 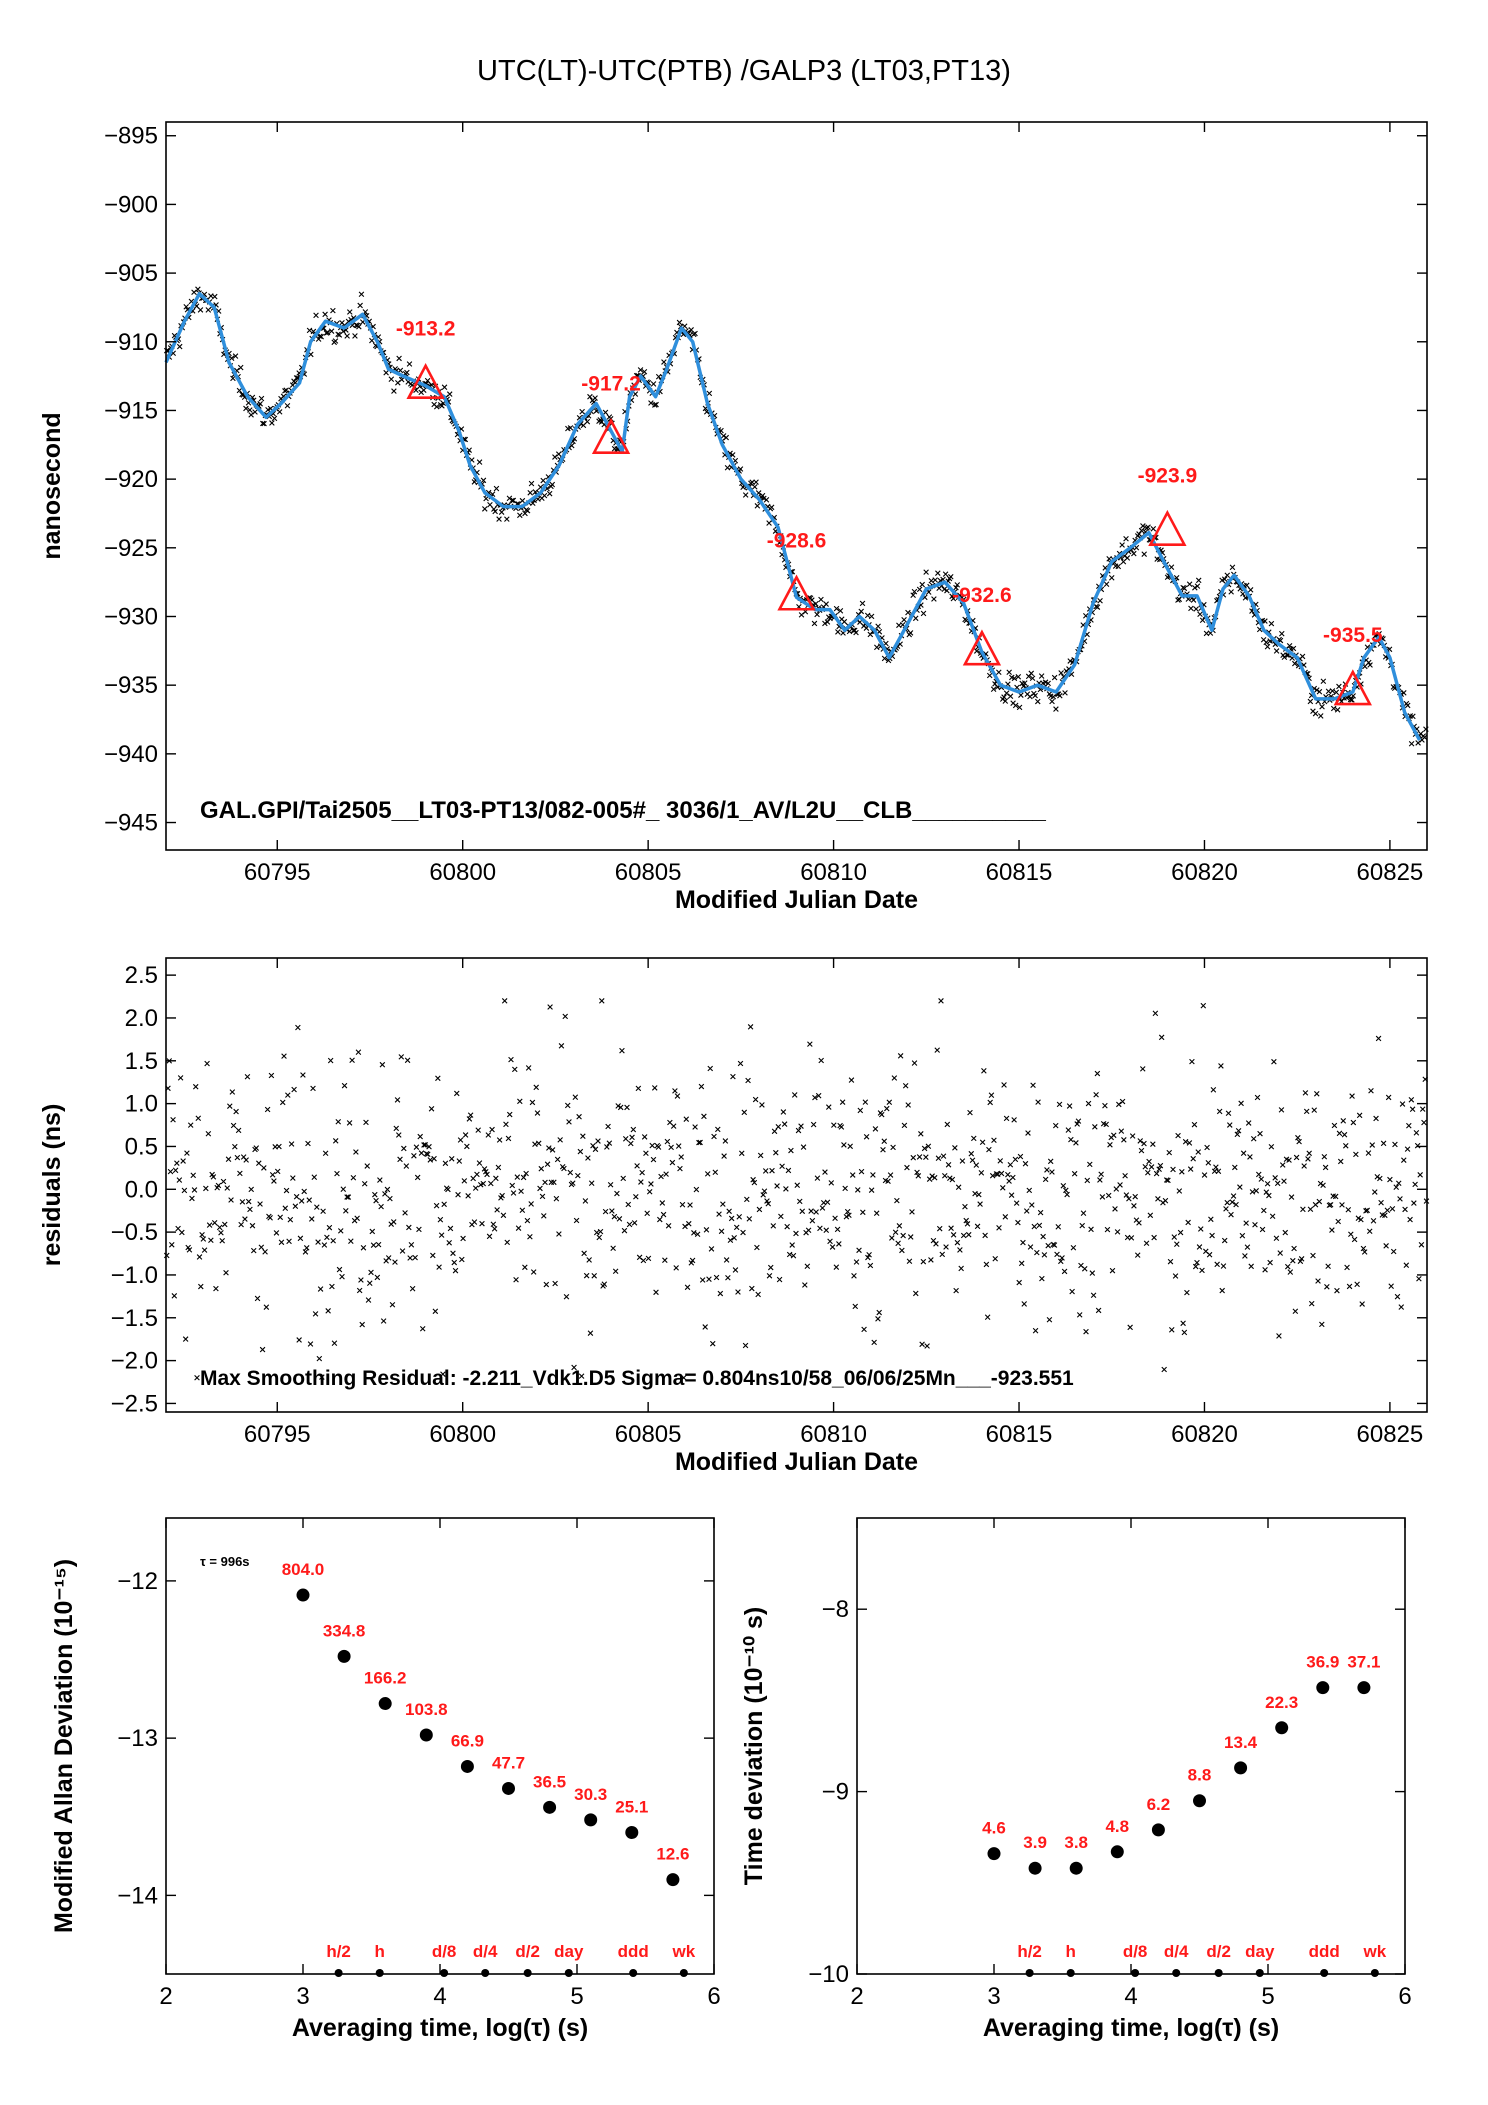 What do you see at coordinates (633, 1951) in the screenshot?
I see `interval-label: ddd` at bounding box center [633, 1951].